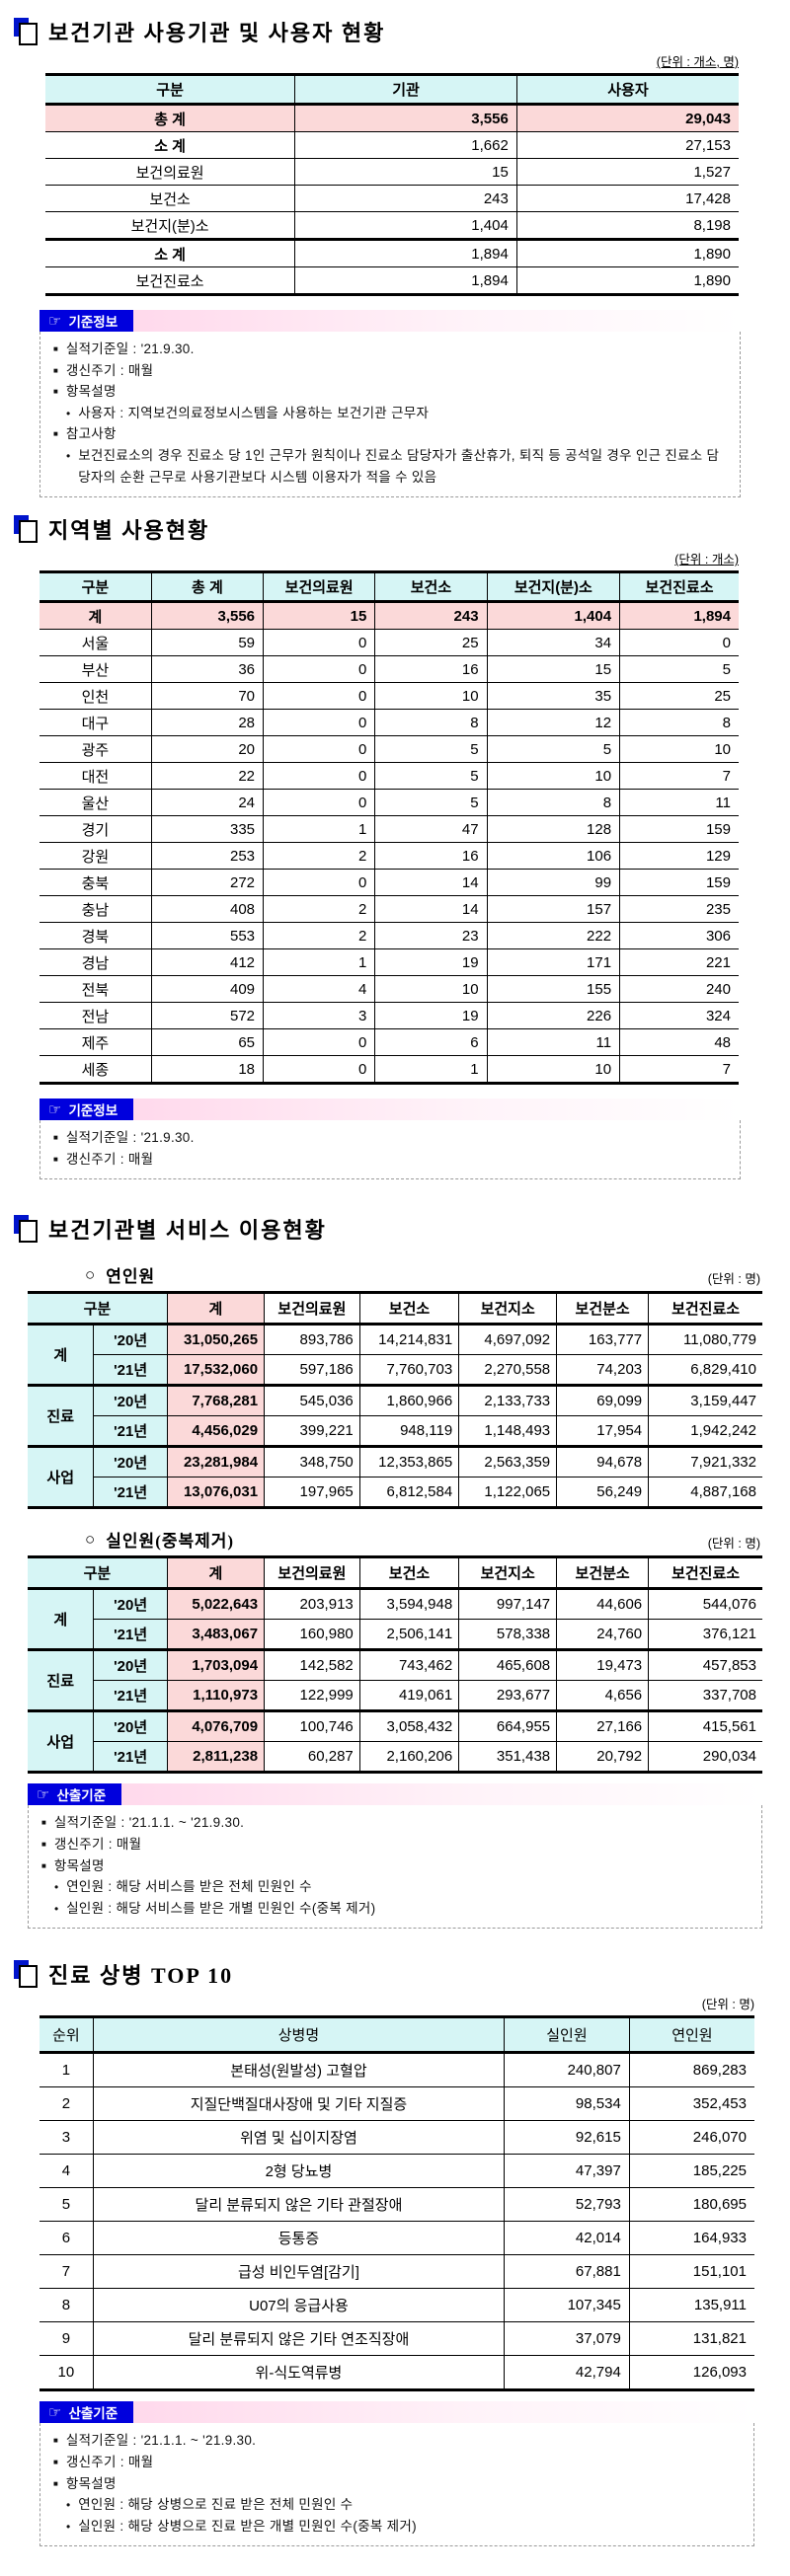  What do you see at coordinates (406, 145) in the screenshot?
I see `table-cell: 1,662` at bounding box center [406, 145].